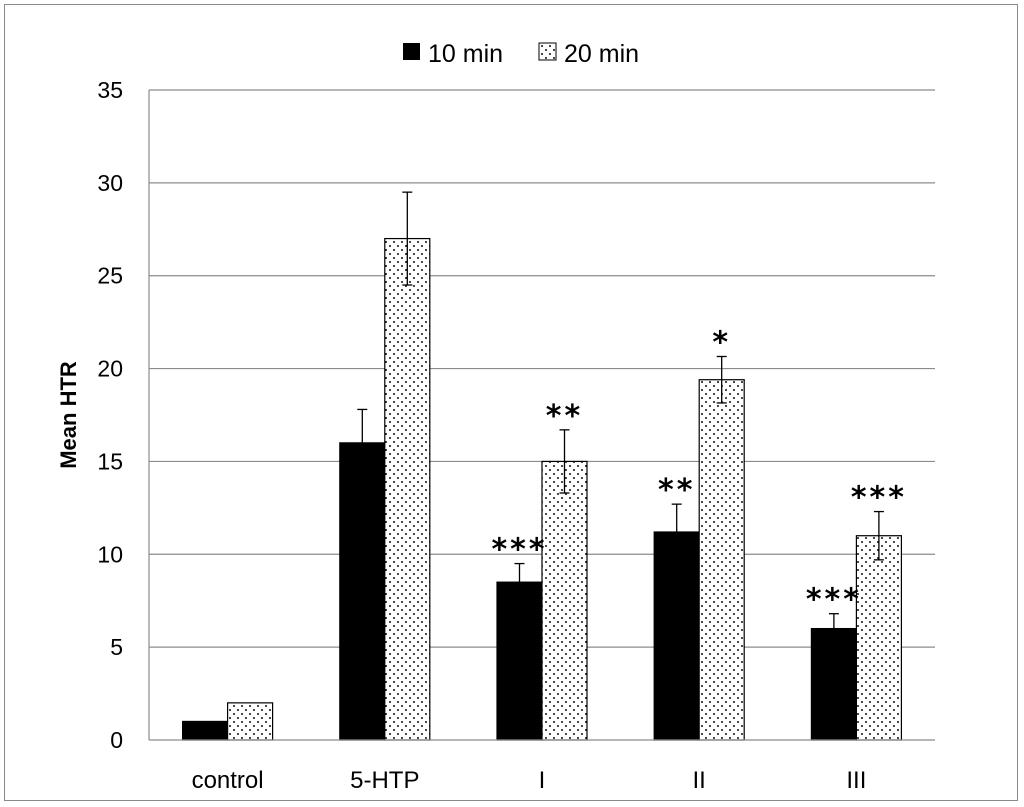 This screenshot has height=807, width=1024. What do you see at coordinates (110, 369) in the screenshot?
I see `y-tick-label-20: 20` at bounding box center [110, 369].